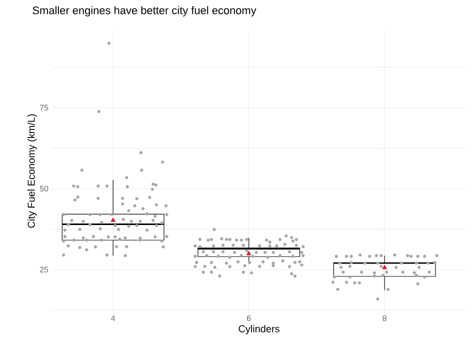 The width and height of the screenshot is (474, 338). I want to click on x-axis-title: Cylinders, so click(259, 329).